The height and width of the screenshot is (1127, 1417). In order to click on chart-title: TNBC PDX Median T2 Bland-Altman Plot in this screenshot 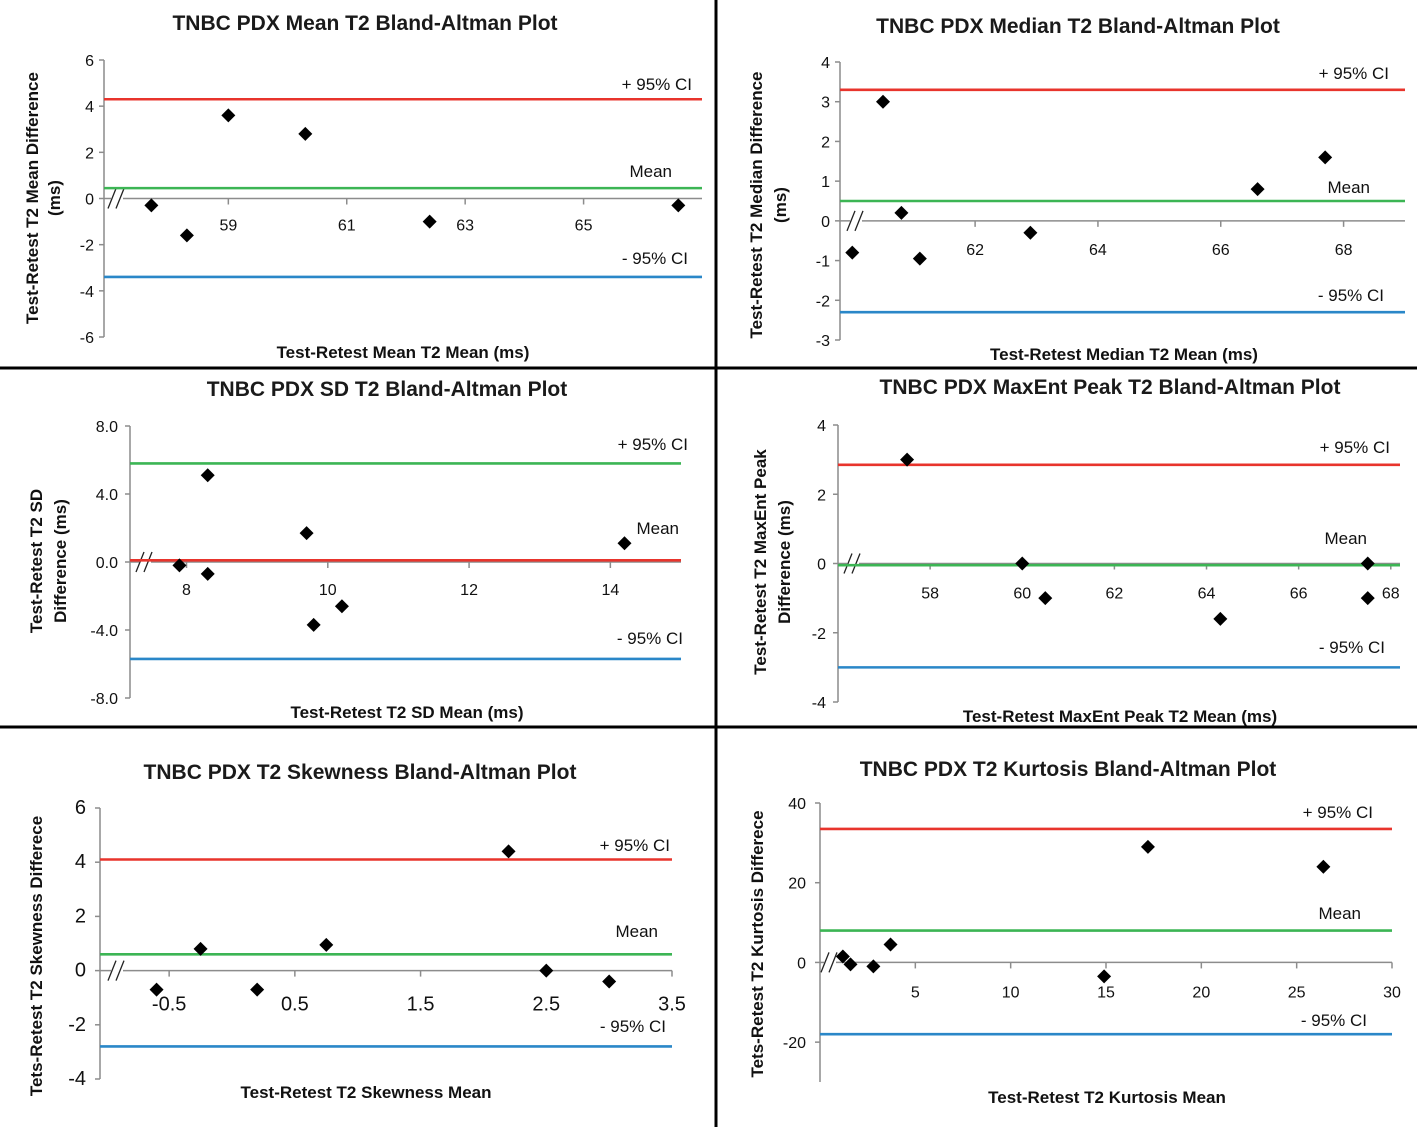, I will do `click(1078, 26)`.